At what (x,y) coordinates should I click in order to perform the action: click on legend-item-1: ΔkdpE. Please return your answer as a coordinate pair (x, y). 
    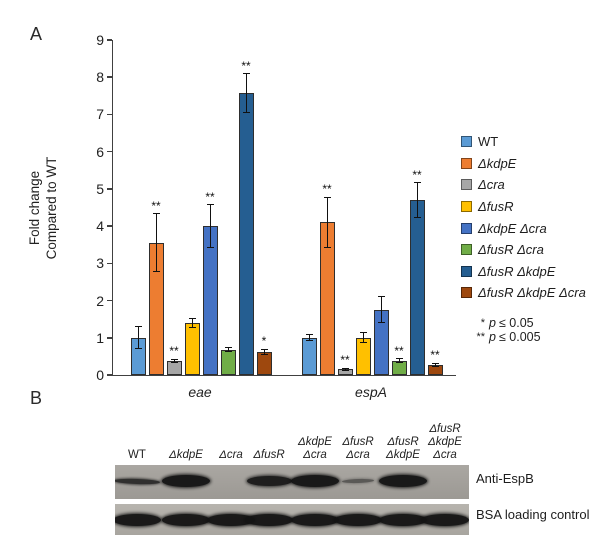
    Looking at the image, I should click on (523, 164).